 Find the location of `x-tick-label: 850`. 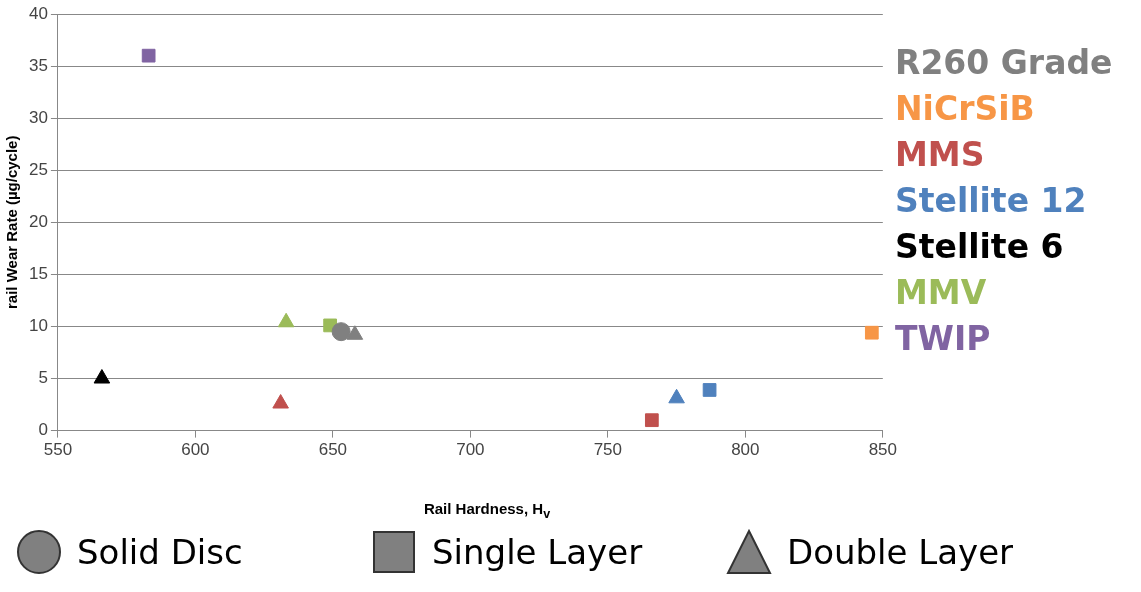

x-tick-label: 850 is located at coordinates (883, 450).